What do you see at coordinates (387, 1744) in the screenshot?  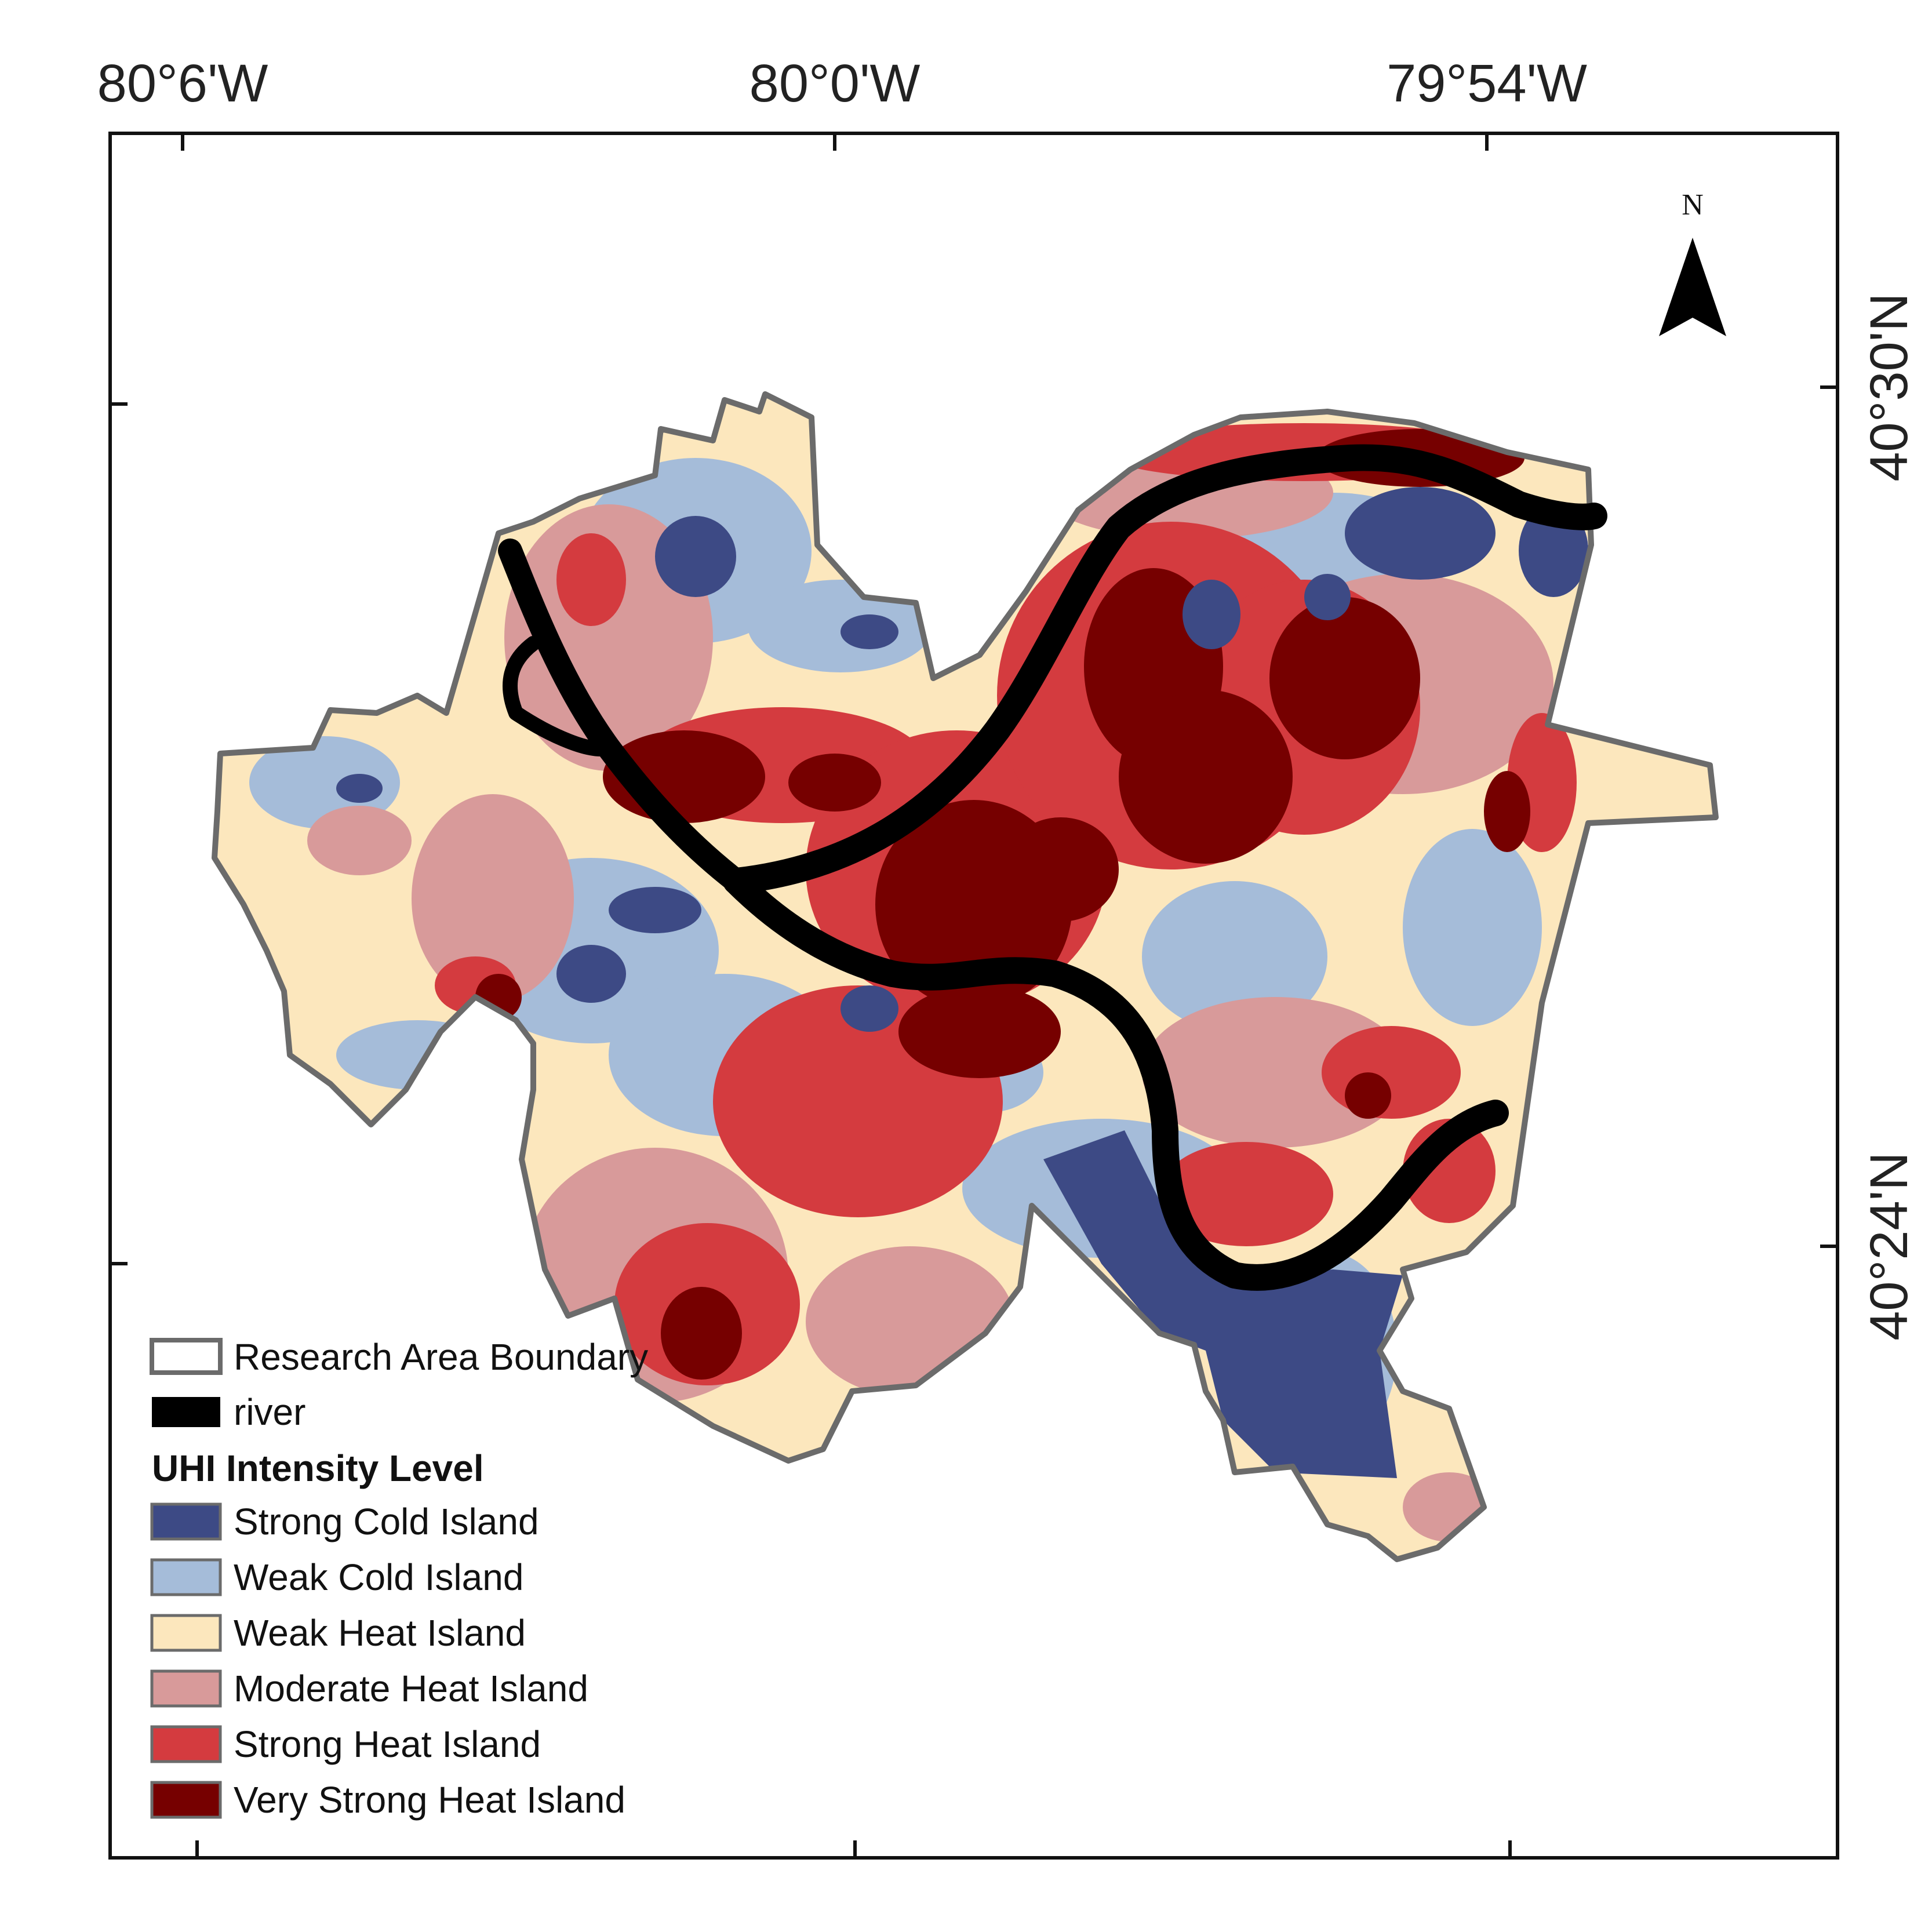 I see `legend-label-strong-heat-island: Strong Heat Island` at bounding box center [387, 1744].